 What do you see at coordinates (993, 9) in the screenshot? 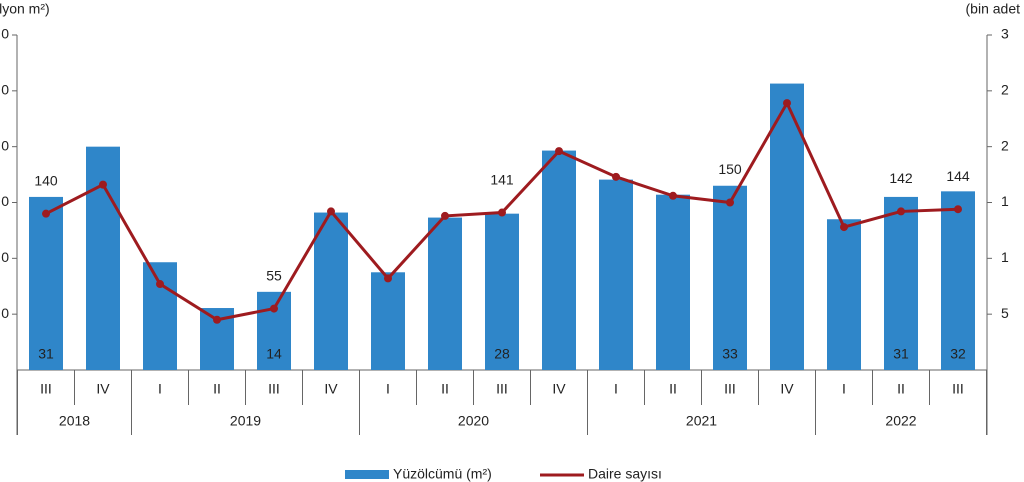
I see `y2-axis-title: (bin adet` at bounding box center [993, 9].